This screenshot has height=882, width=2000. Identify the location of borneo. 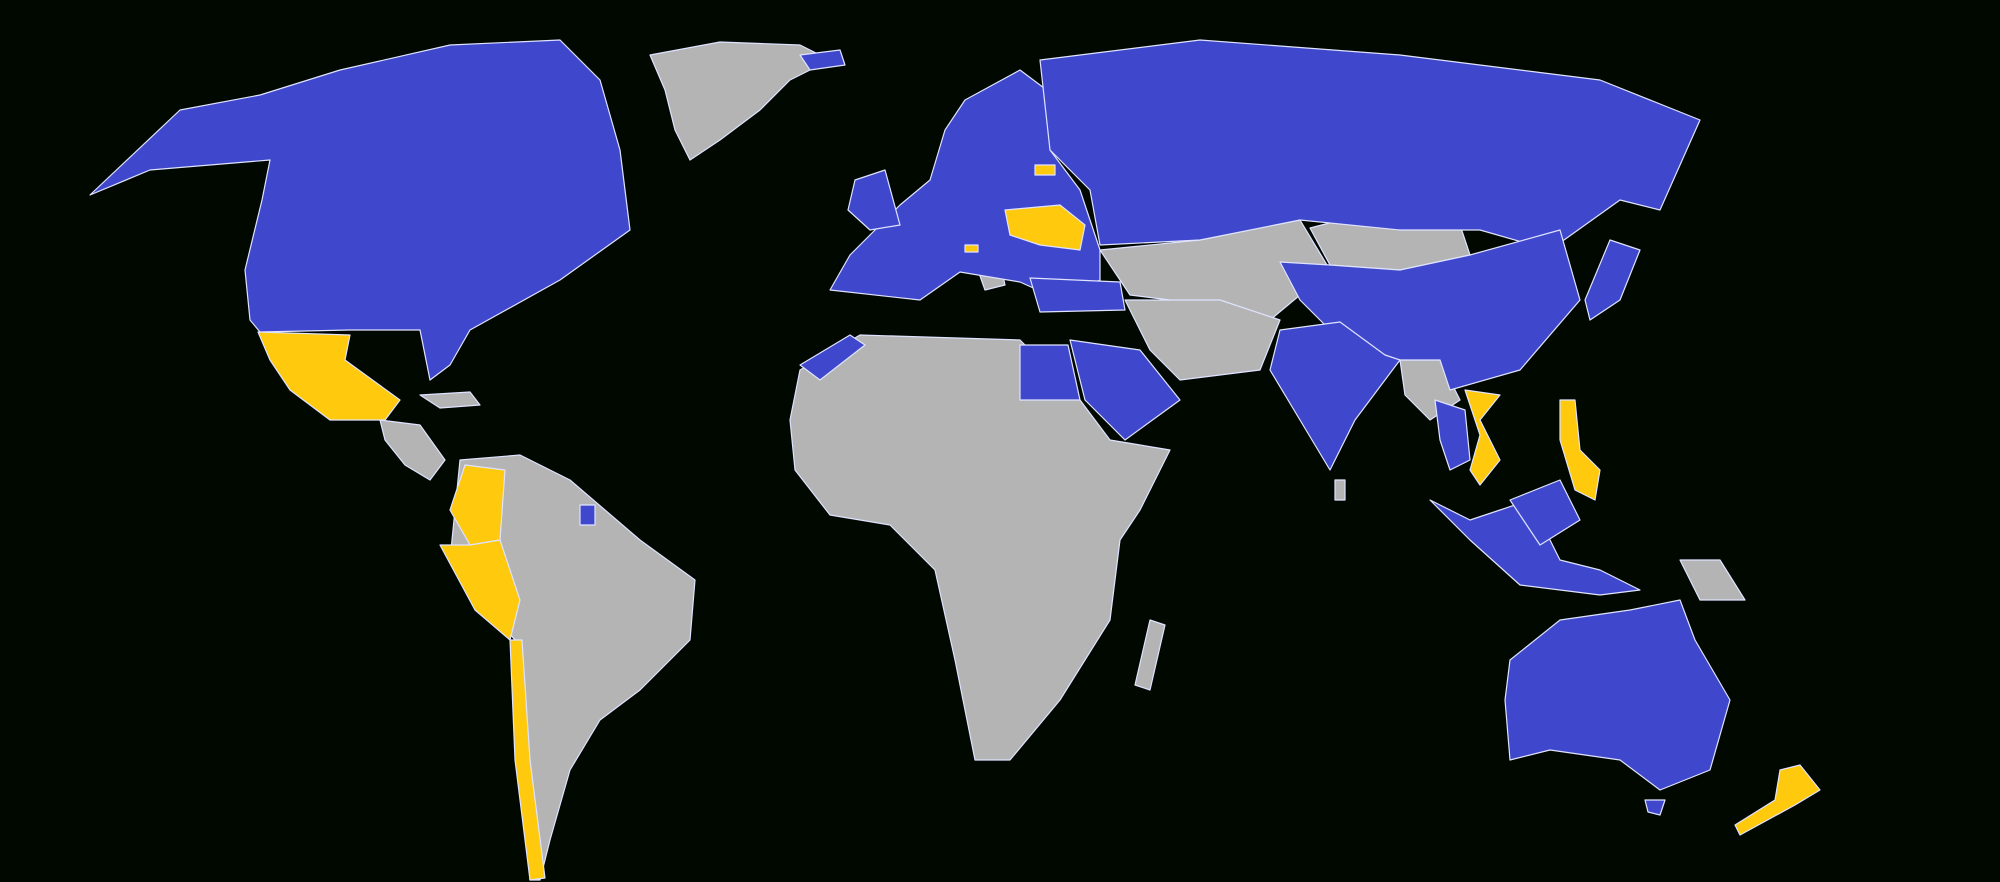
(1545, 512).